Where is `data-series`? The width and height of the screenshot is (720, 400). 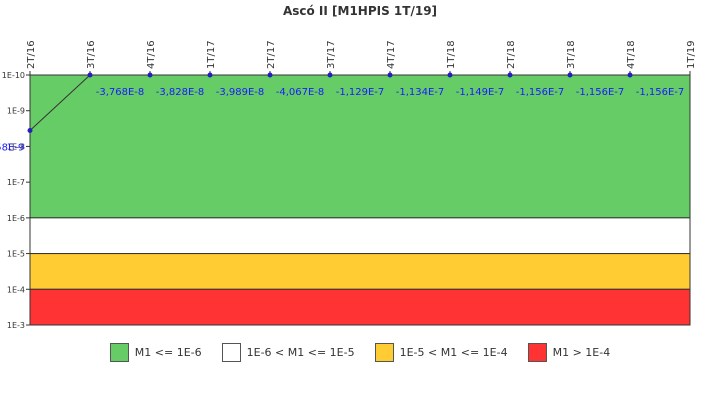
data-series is located at coordinates (330, 102).